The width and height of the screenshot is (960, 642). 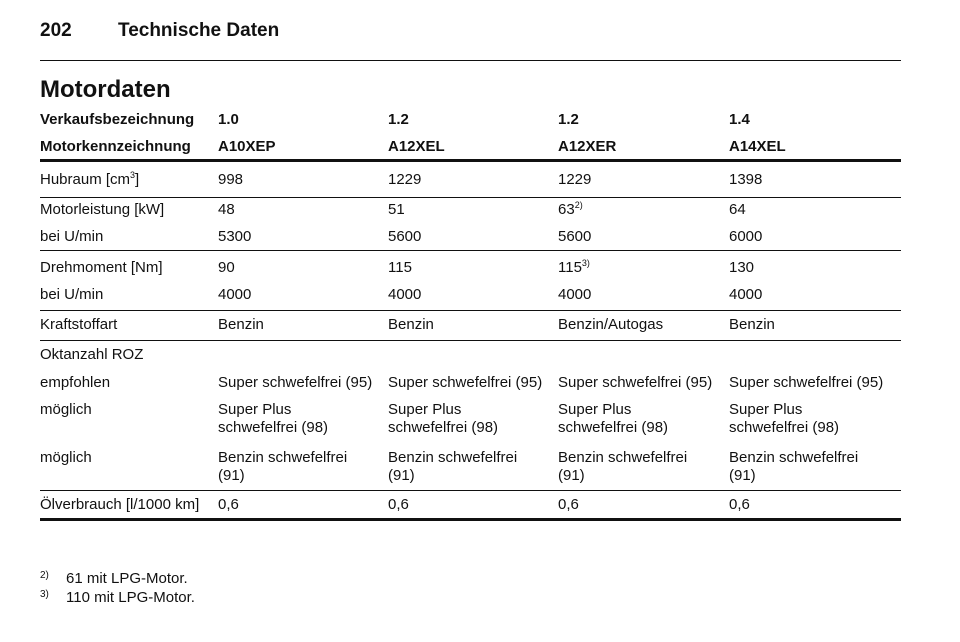 What do you see at coordinates (416, 146) in the screenshot?
I see `table-cell: A12XEL` at bounding box center [416, 146].